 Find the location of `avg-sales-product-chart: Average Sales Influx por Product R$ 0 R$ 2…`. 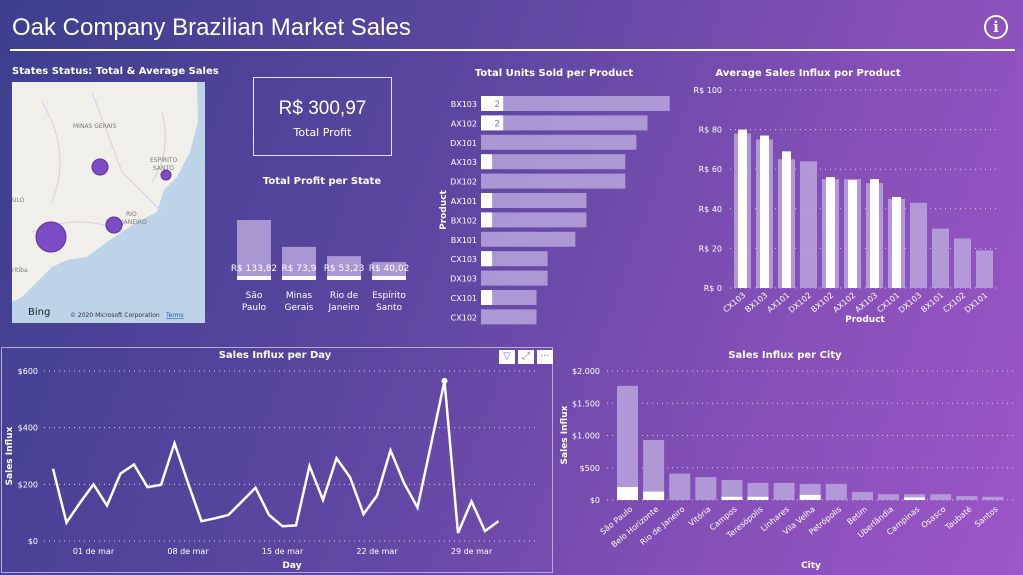

avg-sales-product-chart: Average Sales Influx por Product R$ 0 R$ 2… is located at coordinates (855, 194).